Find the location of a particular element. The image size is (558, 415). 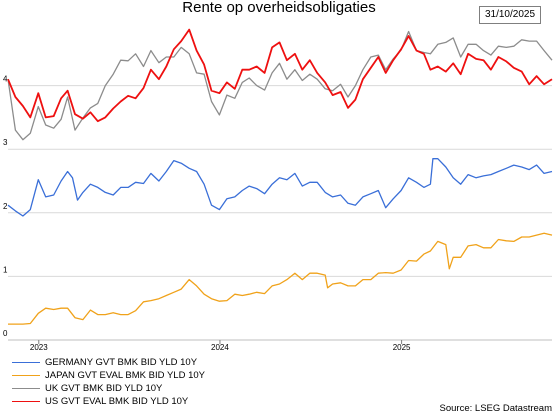

x-tick-label: 2024 is located at coordinates (220, 347).